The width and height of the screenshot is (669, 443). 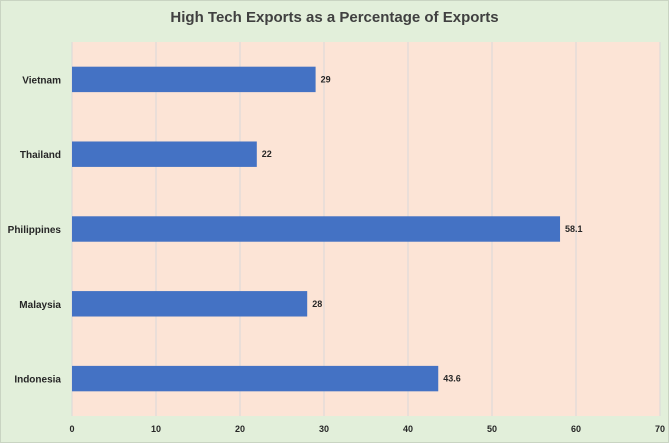 What do you see at coordinates (267, 154) in the screenshot?
I see `data-label: 22` at bounding box center [267, 154].